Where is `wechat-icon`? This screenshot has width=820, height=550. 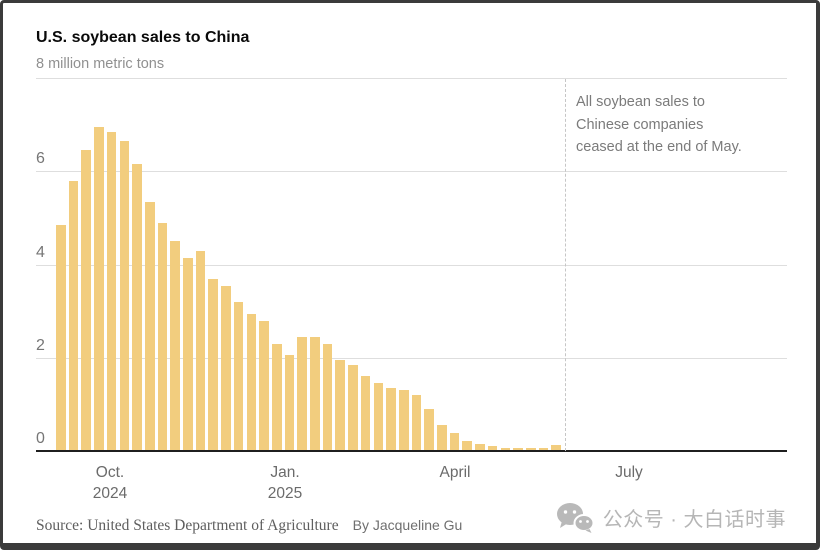 wechat-icon is located at coordinates (575, 518).